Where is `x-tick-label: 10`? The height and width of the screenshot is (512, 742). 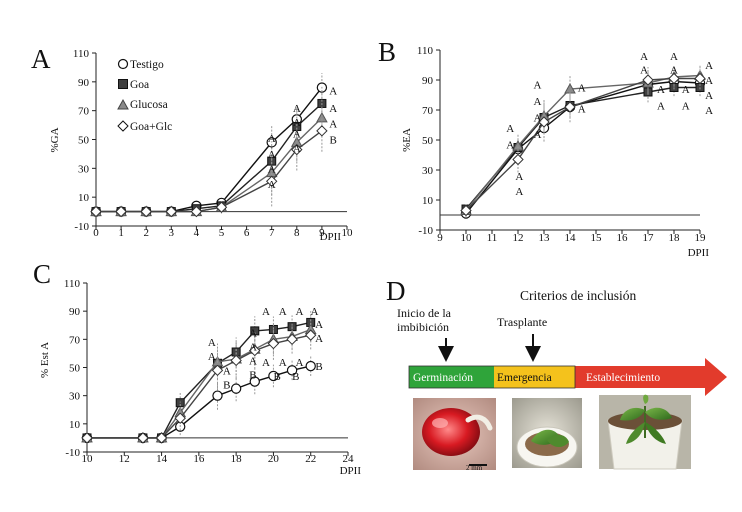 x-tick-label: 10 is located at coordinates (348, 233).